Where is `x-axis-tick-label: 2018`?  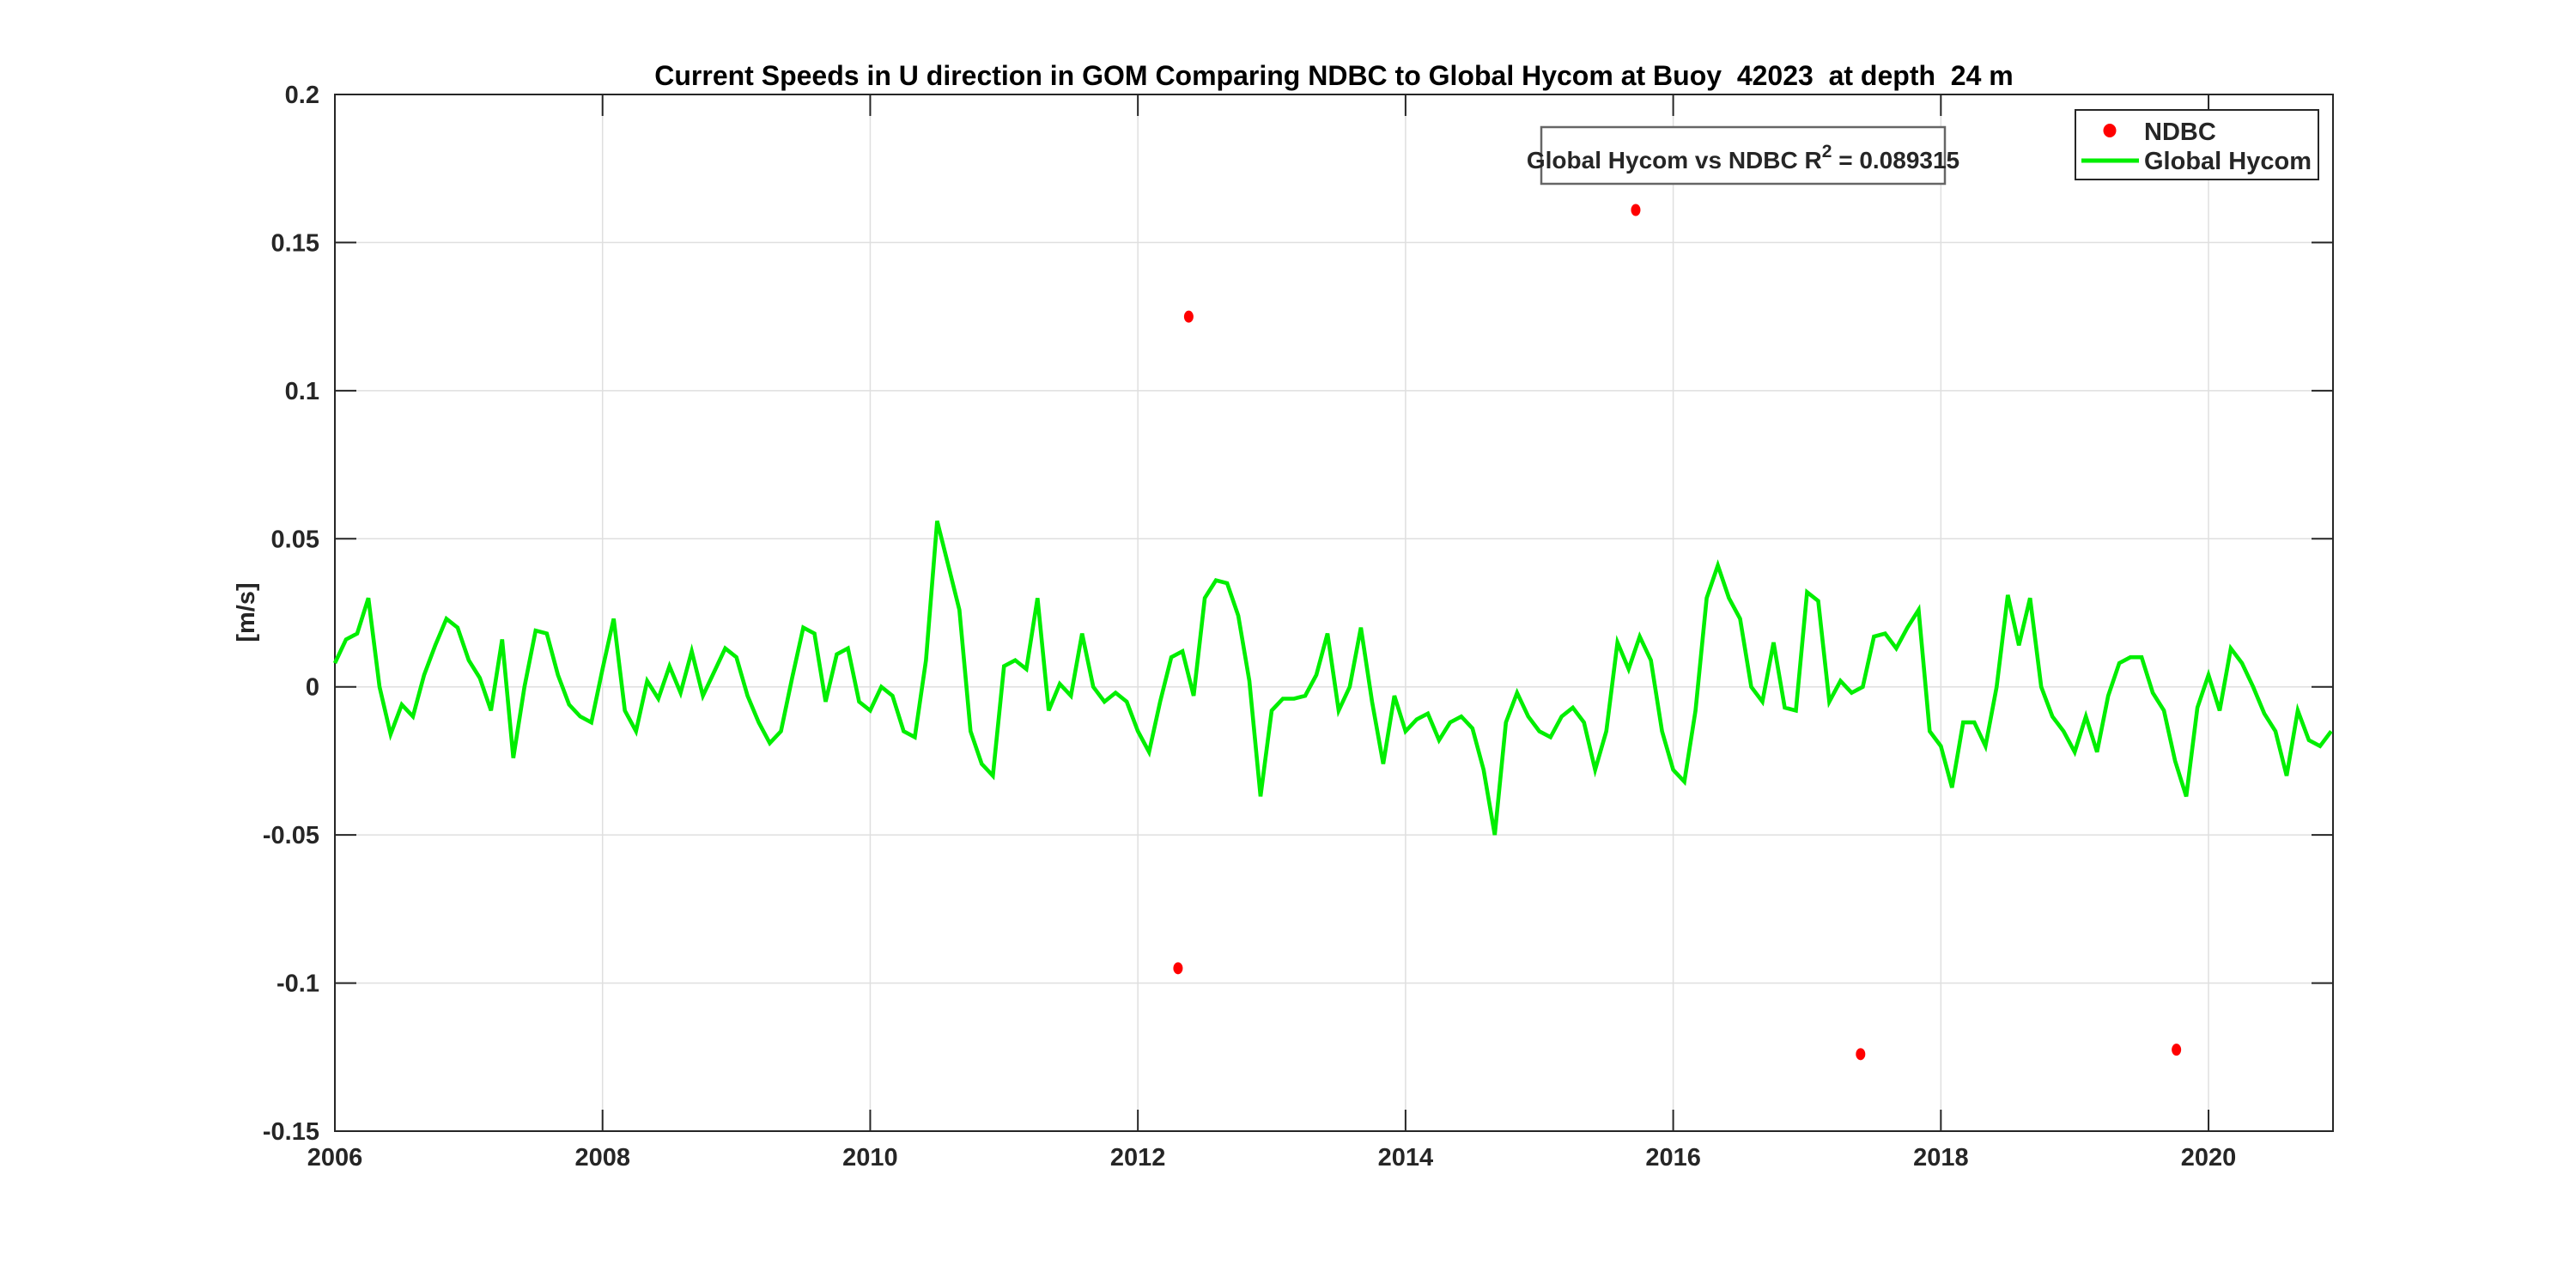 x-axis-tick-label: 2018 is located at coordinates (1941, 1158).